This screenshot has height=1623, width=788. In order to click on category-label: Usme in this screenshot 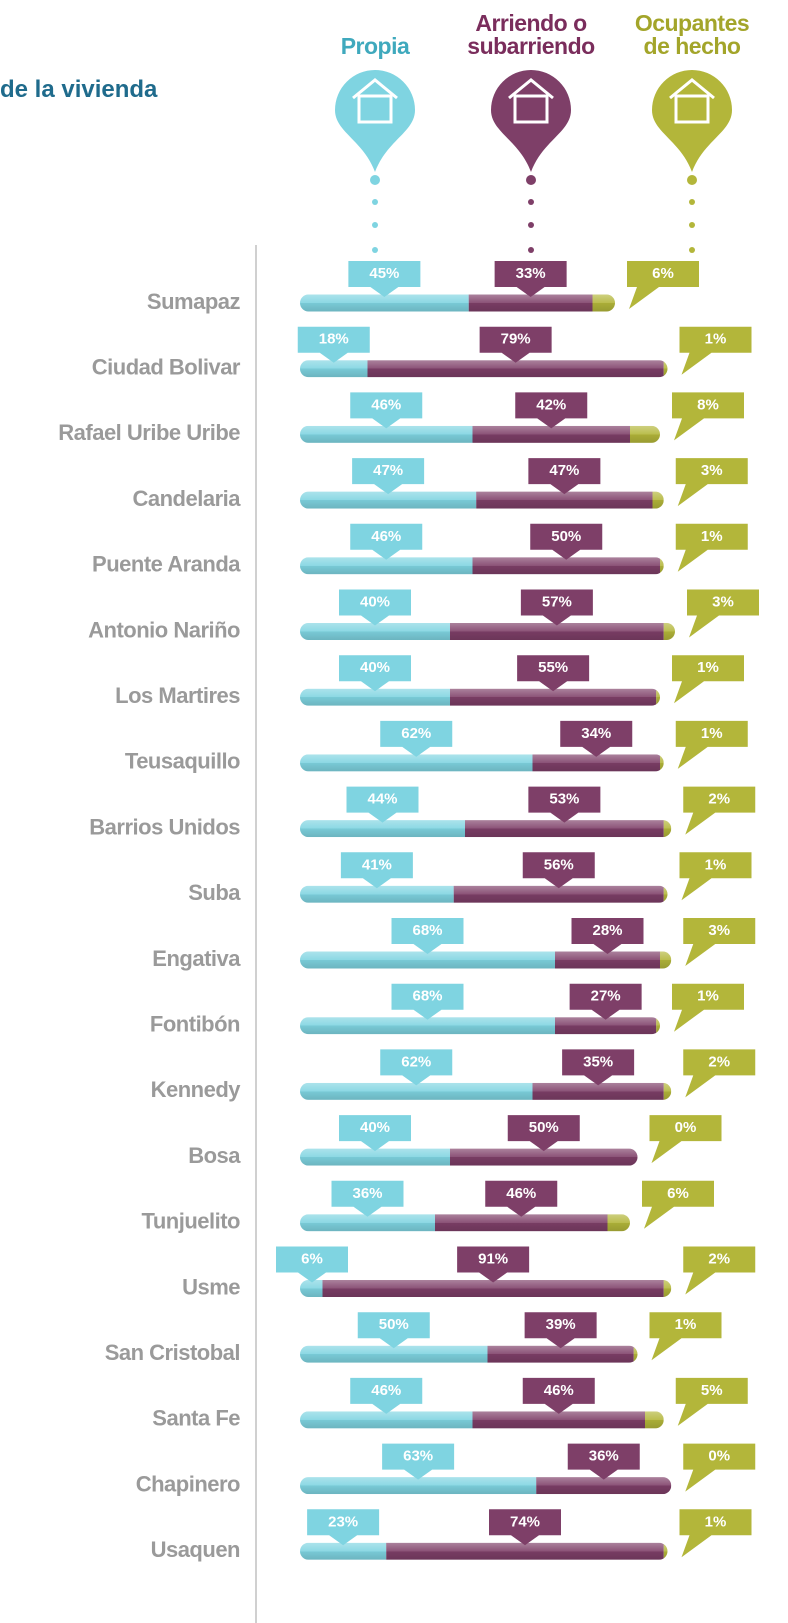, I will do `click(211, 1286)`.